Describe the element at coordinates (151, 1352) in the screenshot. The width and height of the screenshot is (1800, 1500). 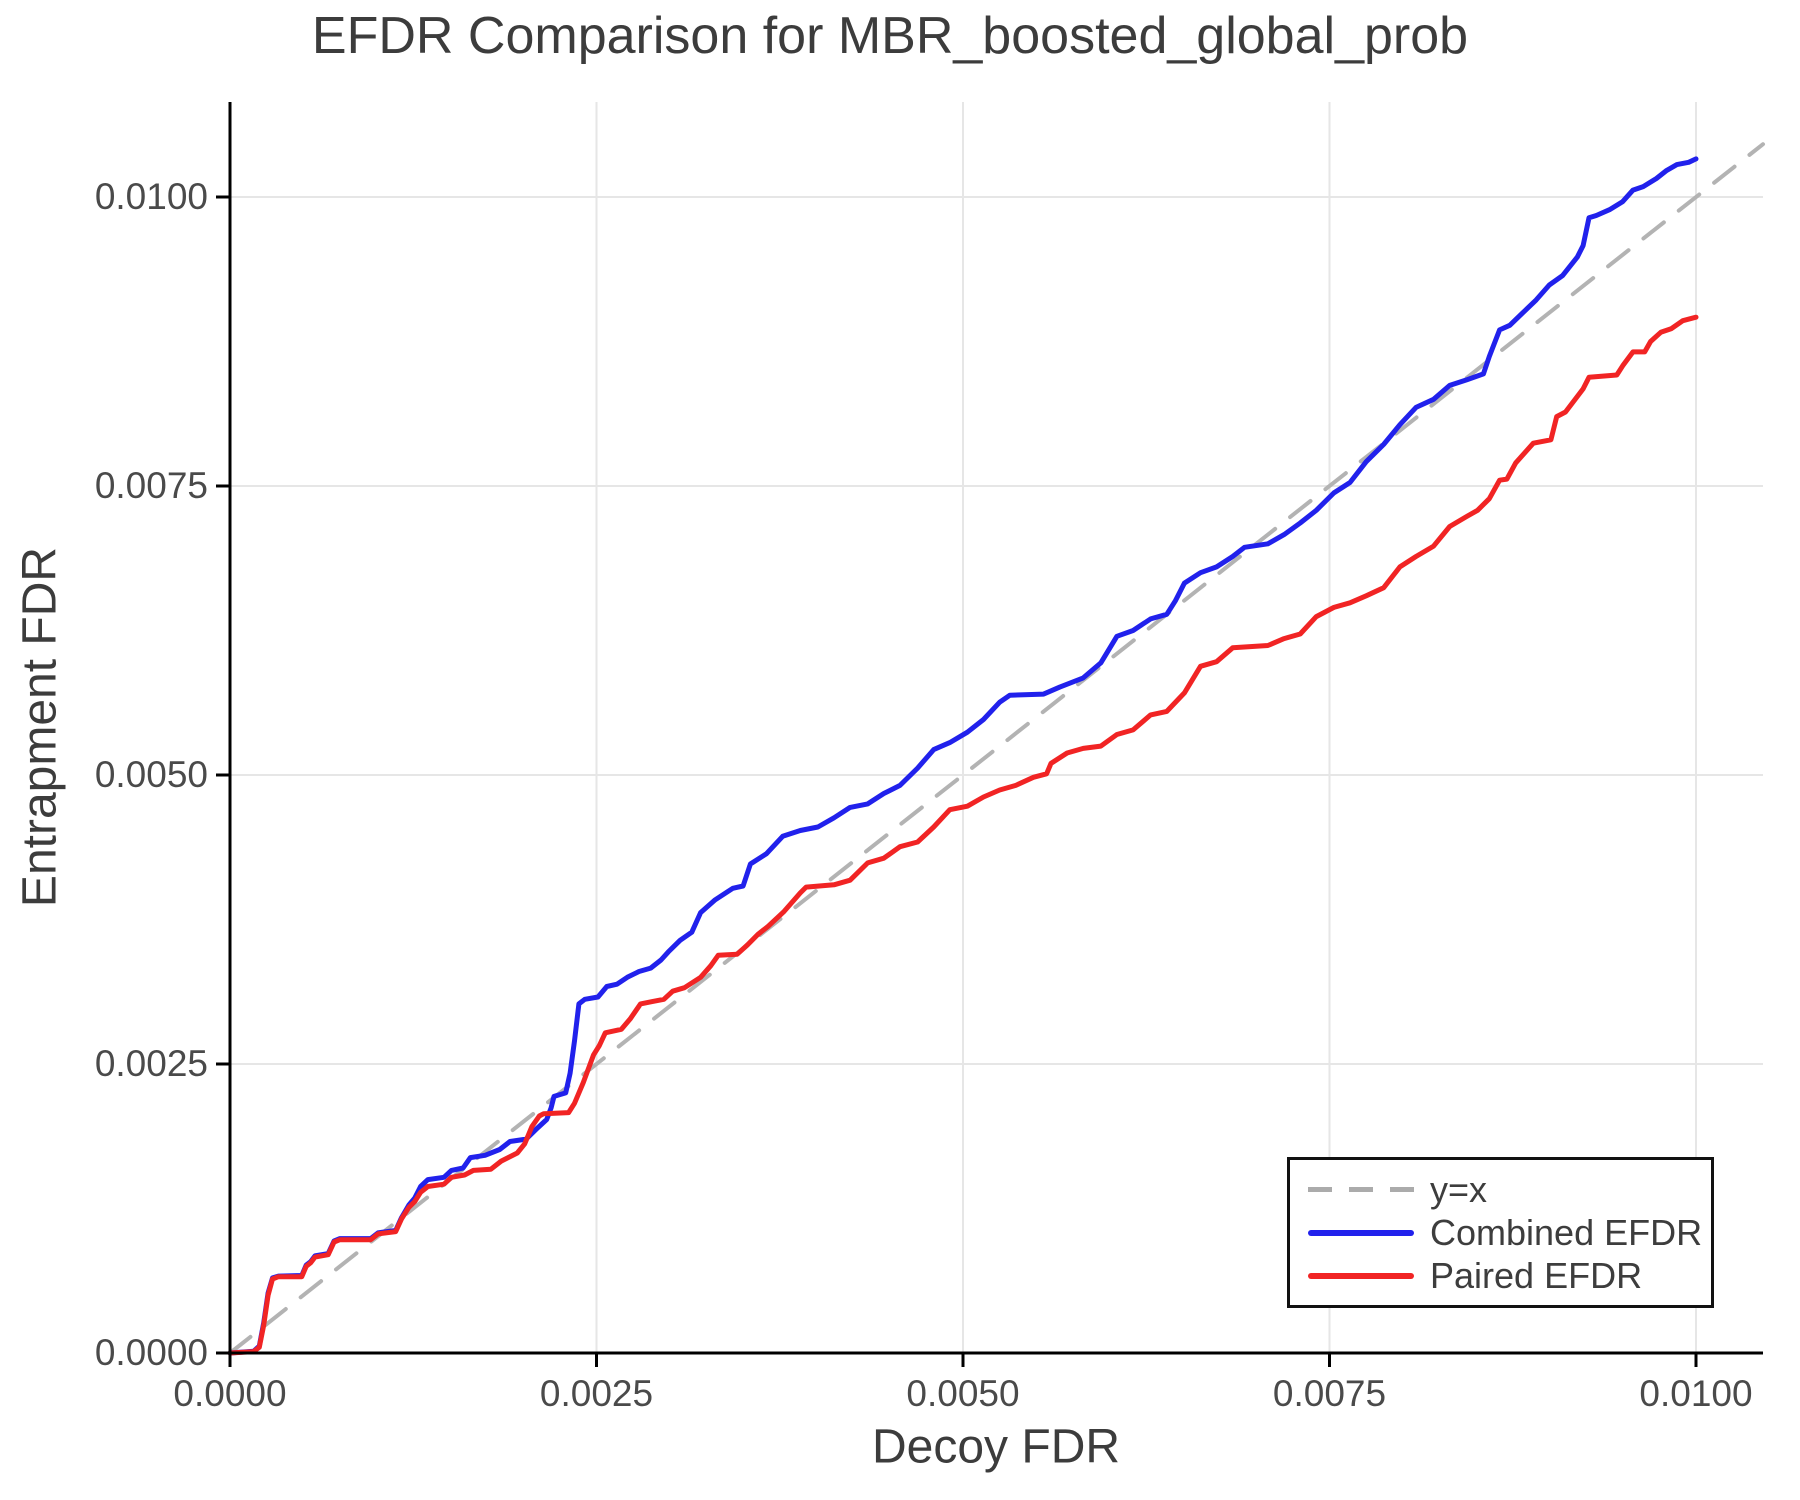
I see `y-tick-label: 0.0000` at that location.